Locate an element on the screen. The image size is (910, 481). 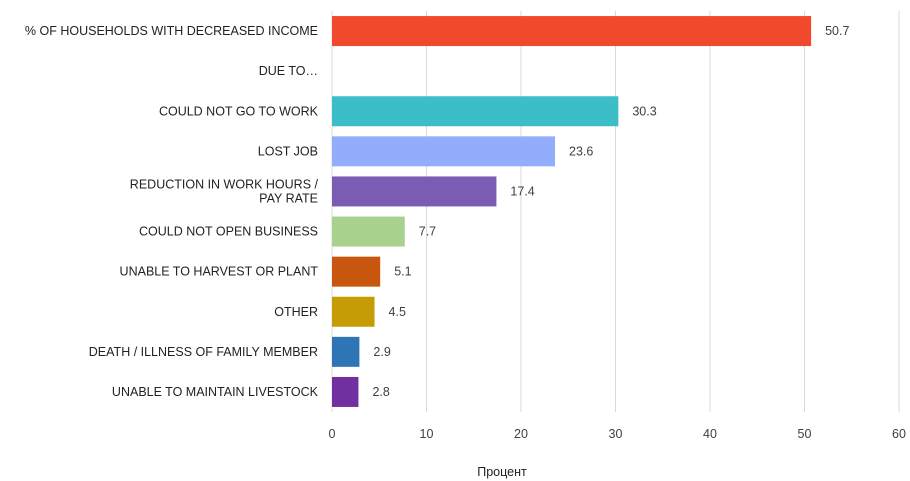
x-tick-label: 60 is located at coordinates (899, 434).